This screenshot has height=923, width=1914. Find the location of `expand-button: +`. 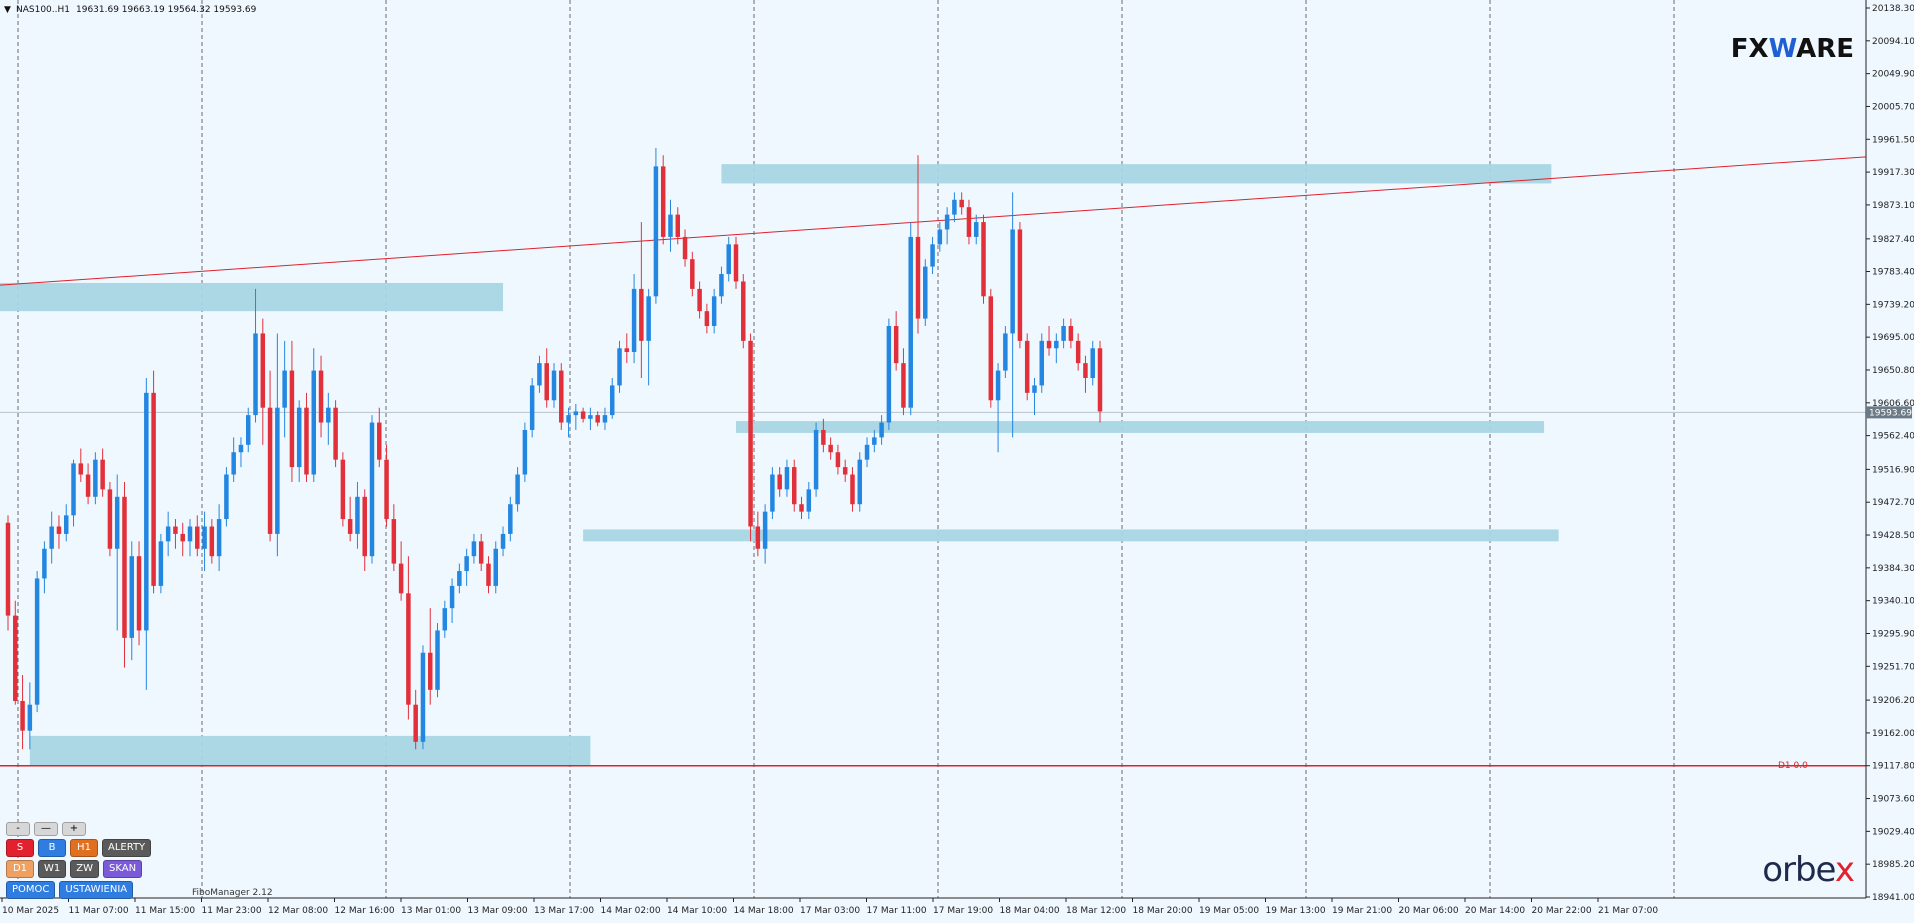

expand-button: + is located at coordinates (74, 829).